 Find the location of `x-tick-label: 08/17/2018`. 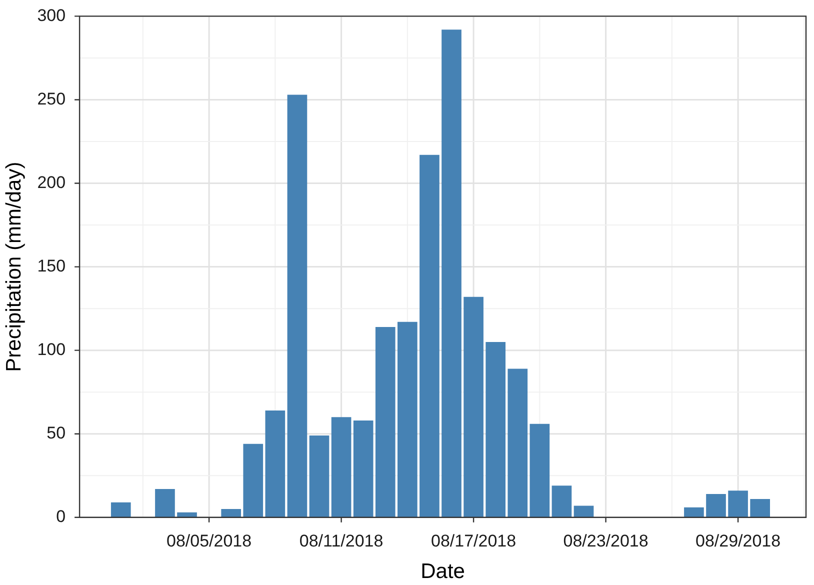

x-tick-label: 08/17/2018 is located at coordinates (473, 540).